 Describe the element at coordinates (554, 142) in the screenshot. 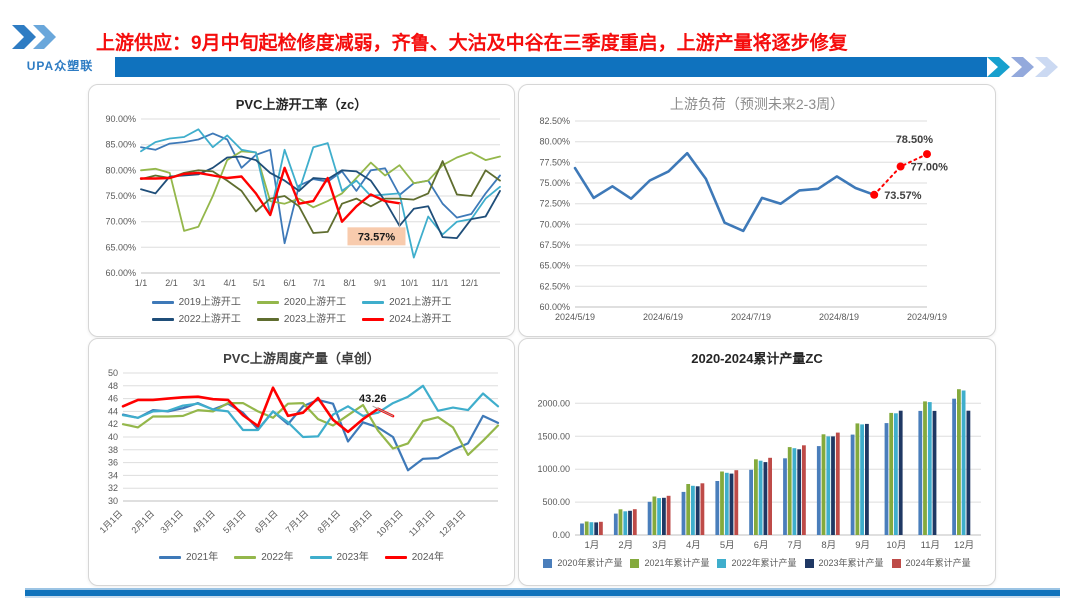

I see `svg-text: 80.00%` at that location.